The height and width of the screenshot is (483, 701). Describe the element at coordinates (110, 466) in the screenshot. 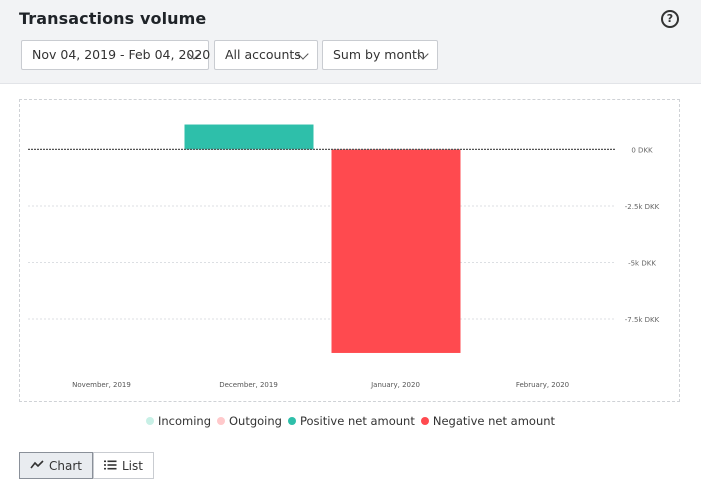

I see `list-icon` at that location.